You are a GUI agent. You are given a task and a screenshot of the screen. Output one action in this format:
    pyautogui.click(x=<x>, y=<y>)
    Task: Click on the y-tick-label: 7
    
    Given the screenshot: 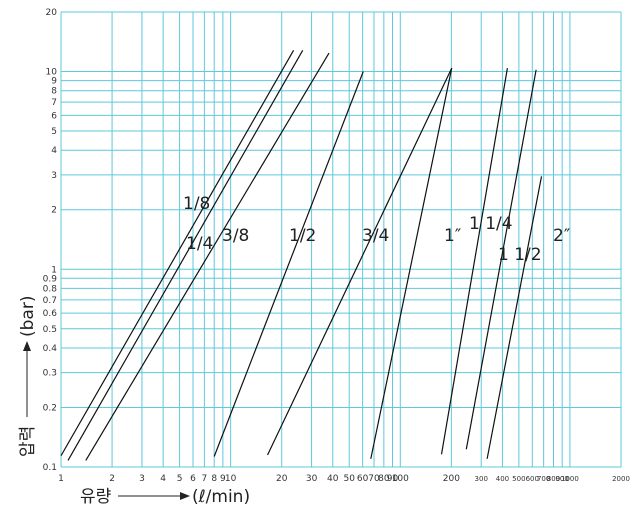 What is the action you would take?
    pyautogui.click(x=54, y=103)
    